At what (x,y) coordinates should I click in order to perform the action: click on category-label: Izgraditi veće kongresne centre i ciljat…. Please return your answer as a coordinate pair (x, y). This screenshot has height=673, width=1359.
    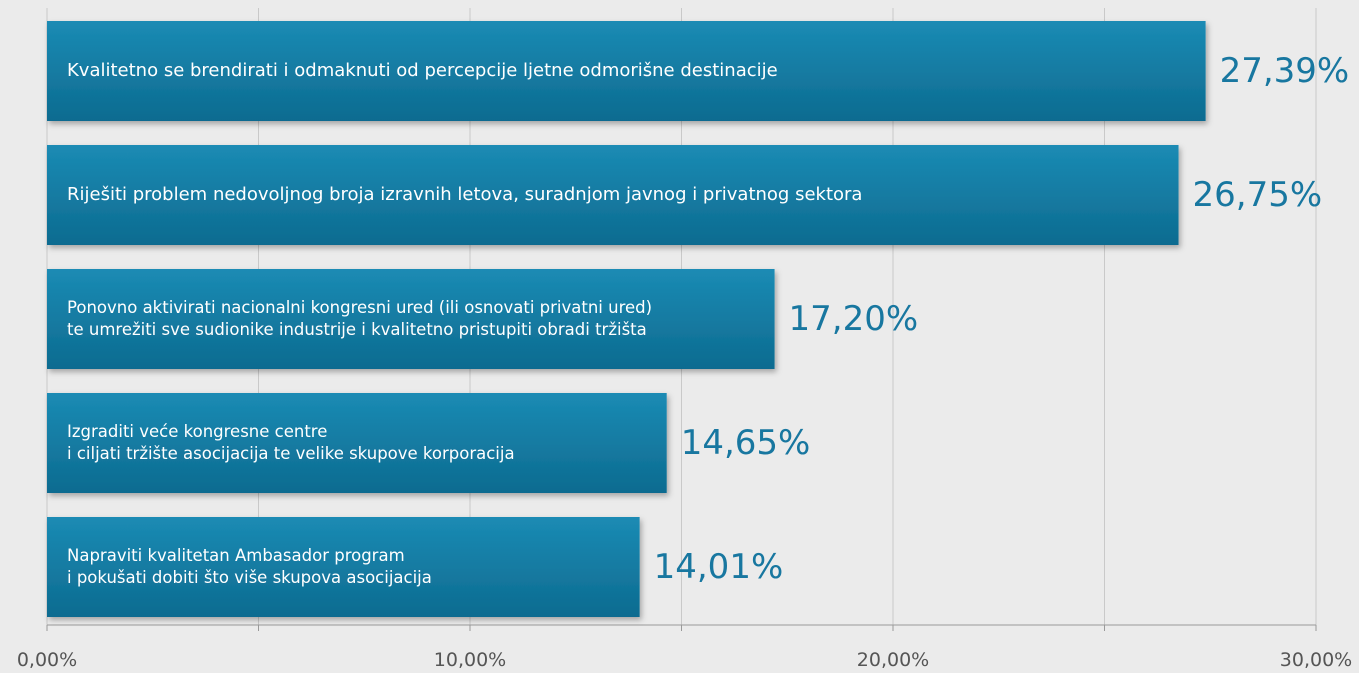
    Looking at the image, I should click on (291, 442).